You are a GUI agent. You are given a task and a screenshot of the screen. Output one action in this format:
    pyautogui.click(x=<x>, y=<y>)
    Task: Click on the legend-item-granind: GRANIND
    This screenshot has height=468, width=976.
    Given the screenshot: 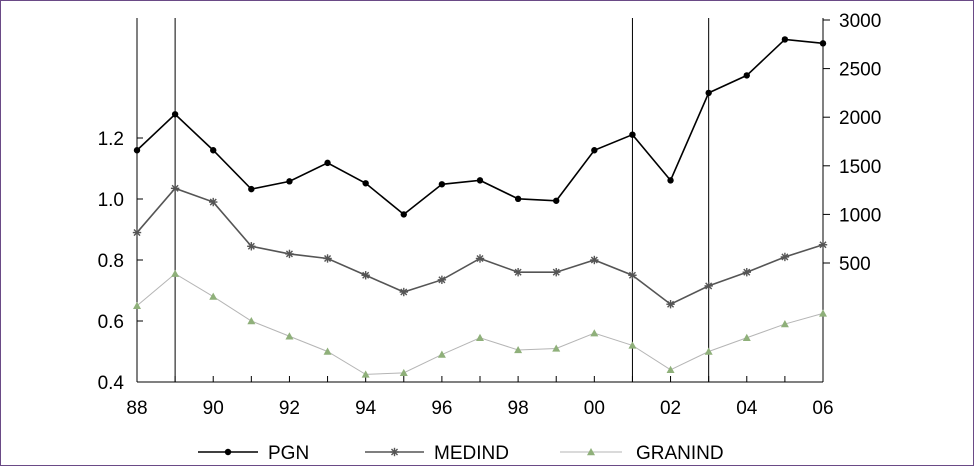 What is the action you would take?
    pyautogui.click(x=642, y=453)
    